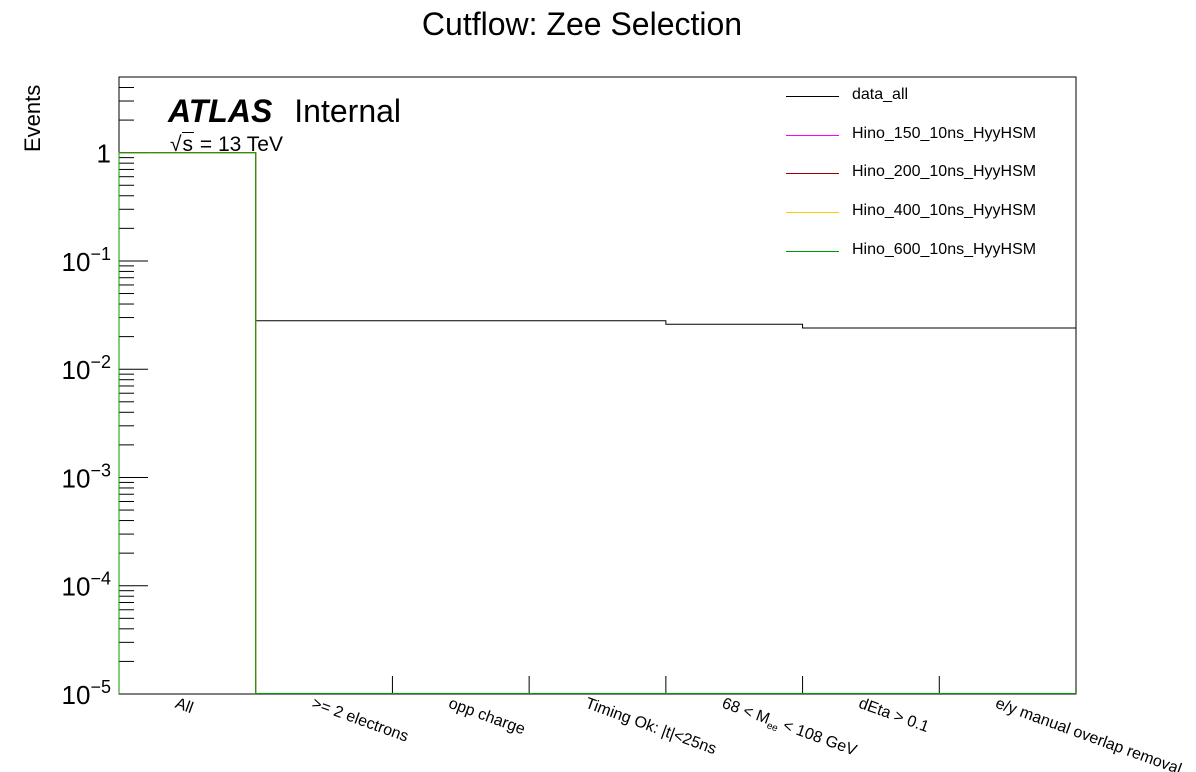 This screenshot has width=1196, height=772. What do you see at coordinates (944, 249) in the screenshot?
I see `legend-label: Hino_600_10ns_HyyHSM` at bounding box center [944, 249].